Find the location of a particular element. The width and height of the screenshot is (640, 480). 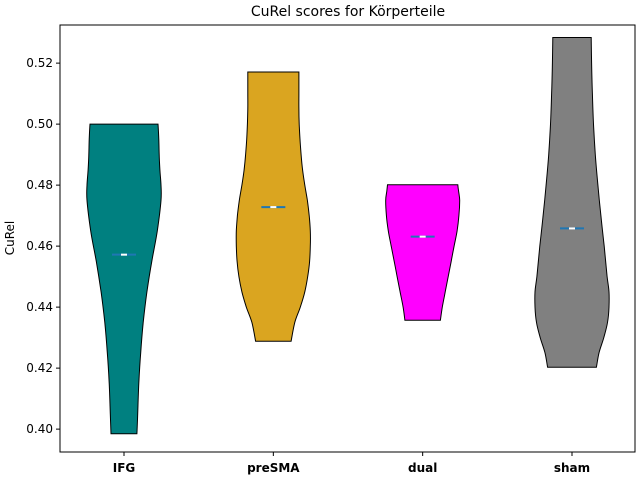

y-axis-ticks: 0.40 0.42 0.44 0.46 0.48 0.50 0.52 is located at coordinates (43, 246).